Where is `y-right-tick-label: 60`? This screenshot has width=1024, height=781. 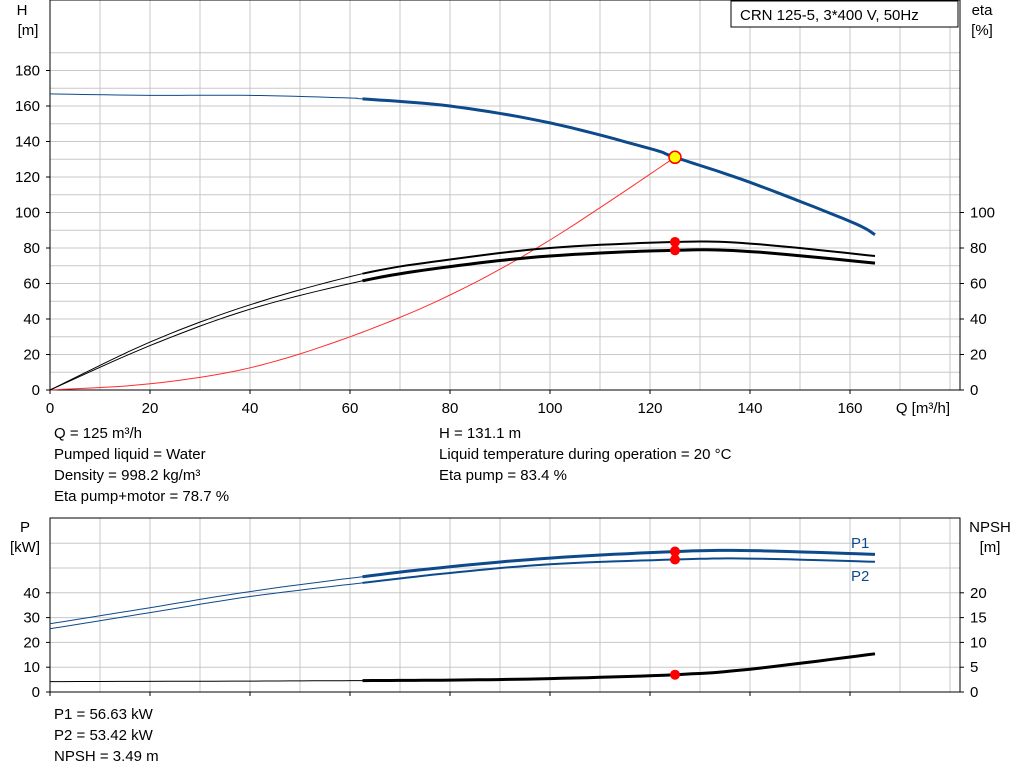
y-right-tick-label: 60 is located at coordinates (978, 284).